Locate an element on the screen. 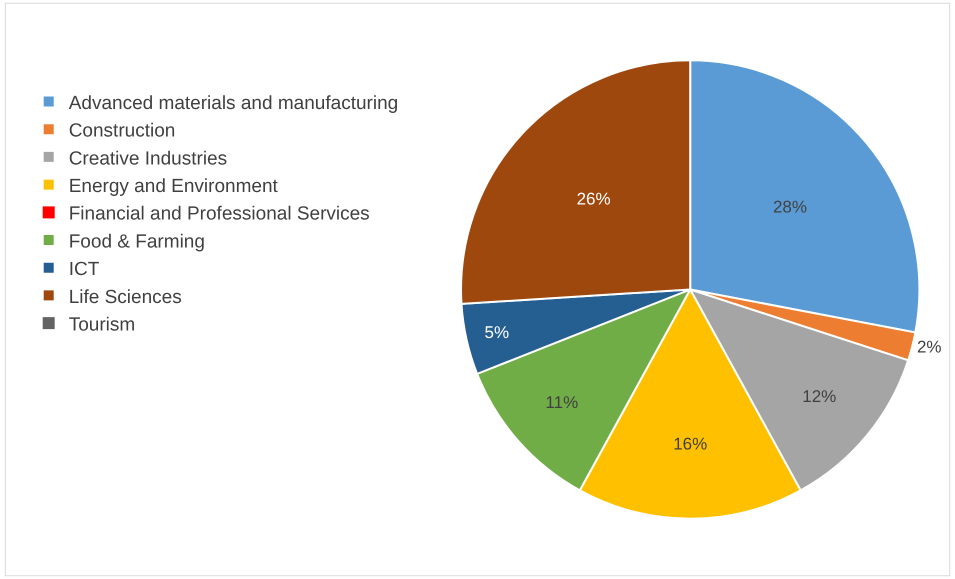 The image size is (955, 579). legend-label: Energy and Environment is located at coordinates (173, 187).